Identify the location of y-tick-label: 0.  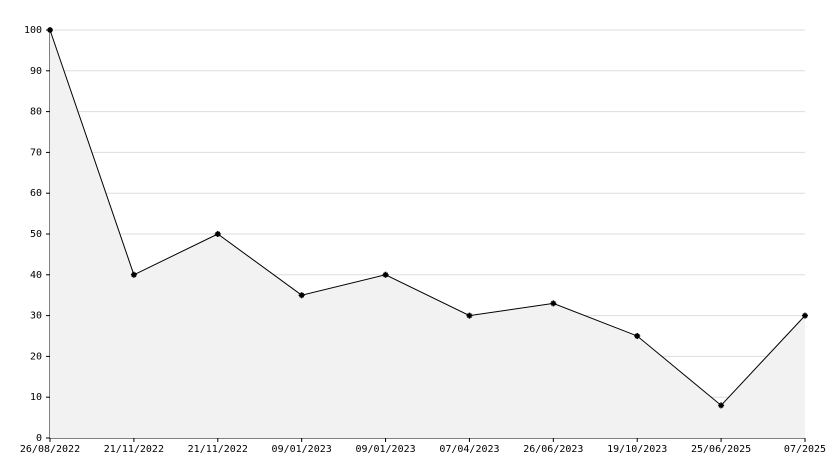
(39, 438).